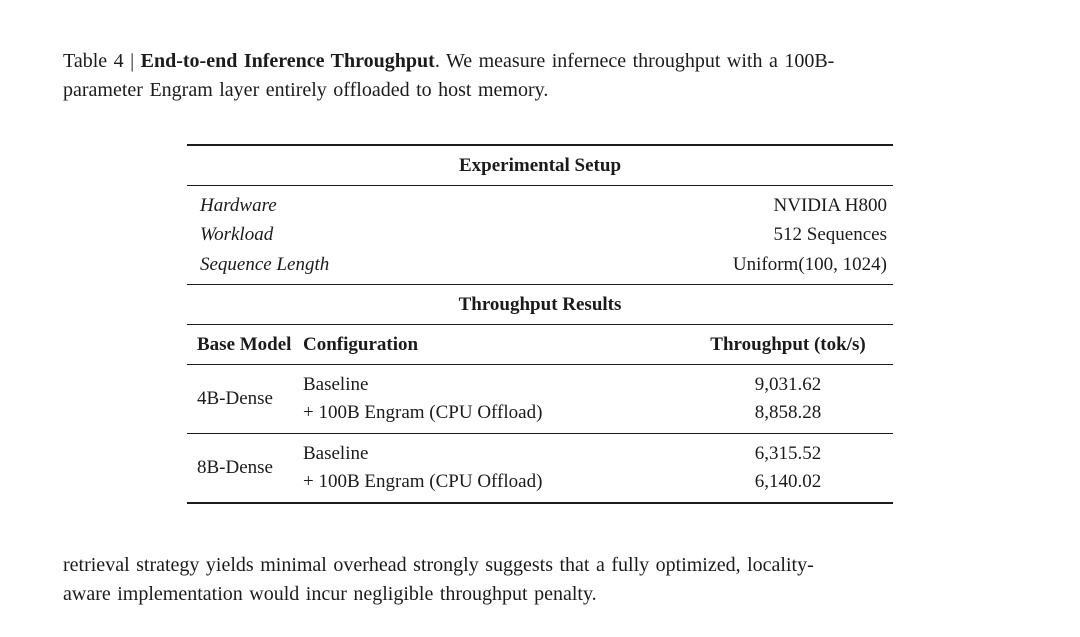  What do you see at coordinates (809, 264) in the screenshot?
I see `setup-value: Uniform(100, 1024)` at bounding box center [809, 264].